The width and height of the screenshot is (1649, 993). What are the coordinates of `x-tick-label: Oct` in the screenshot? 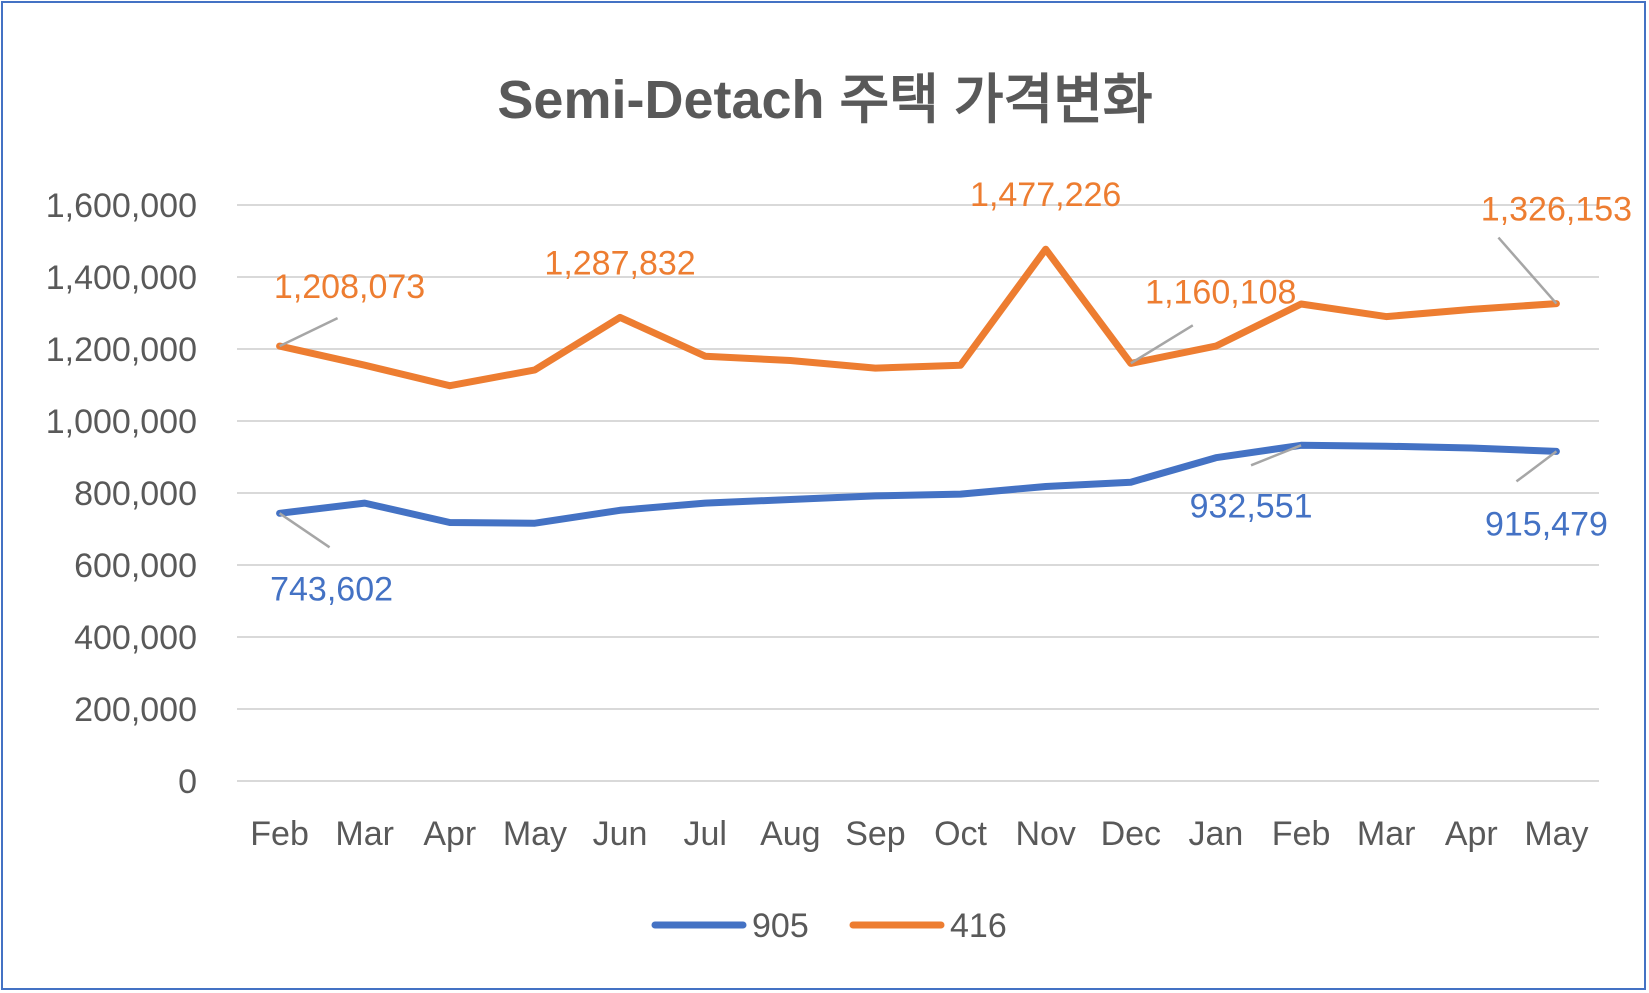 It's located at (960, 834).